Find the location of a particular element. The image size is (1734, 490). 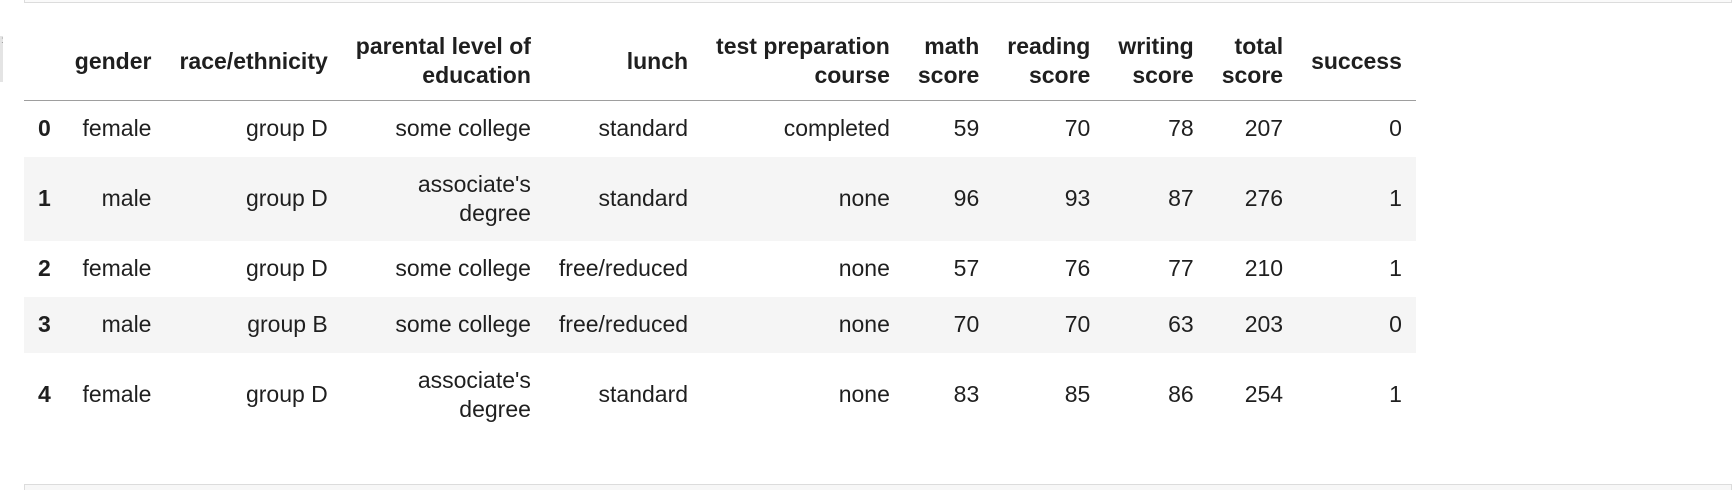

header-line: race/ethnicity is located at coordinates (253, 60).